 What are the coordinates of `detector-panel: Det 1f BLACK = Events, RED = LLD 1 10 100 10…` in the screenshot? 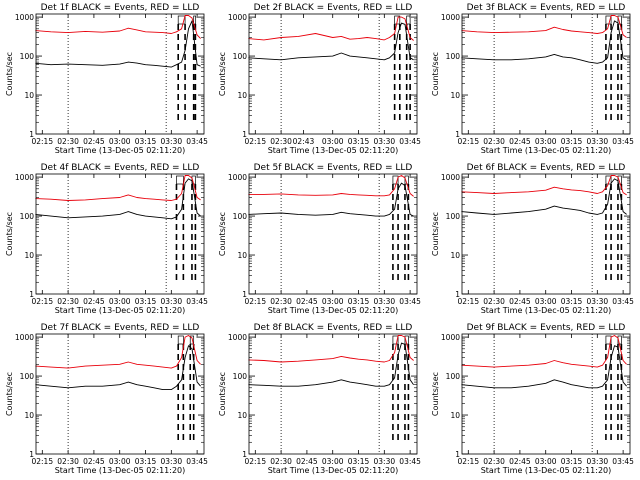 It's located at (106, 79).